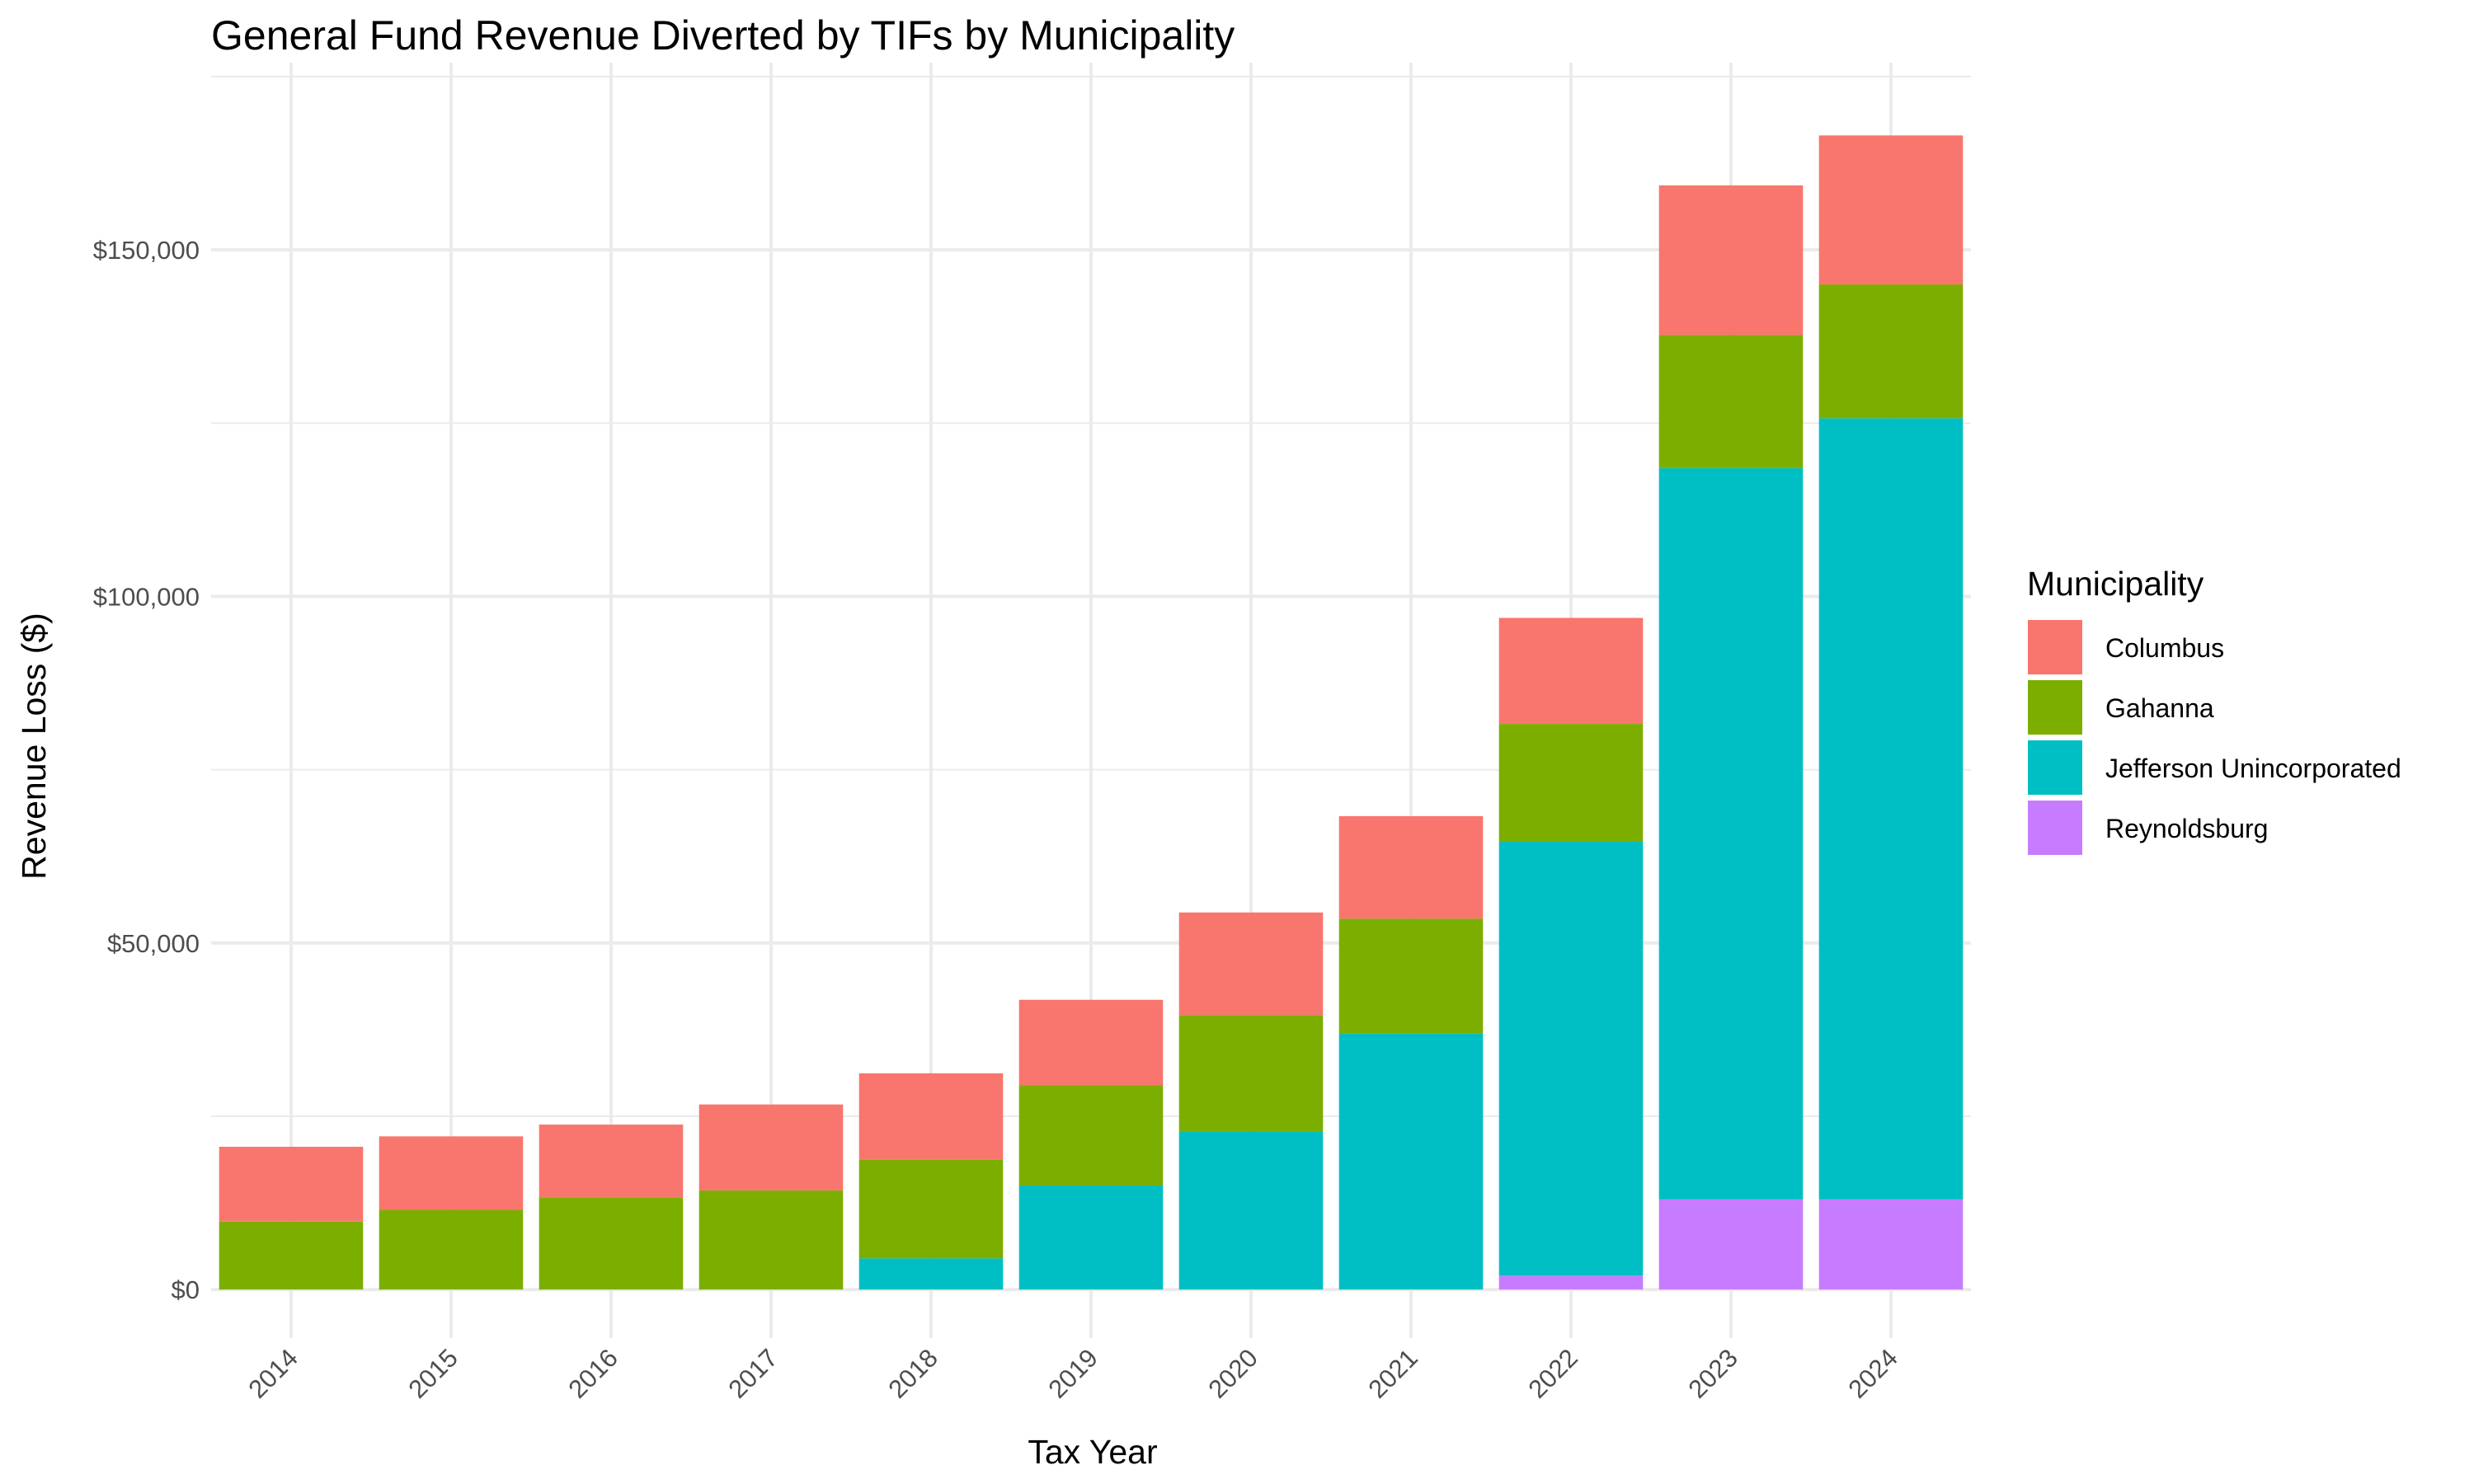 The width and height of the screenshot is (2474, 1484). Describe the element at coordinates (2159, 708) in the screenshot. I see `legend-label-gahanna: Gahanna` at that location.